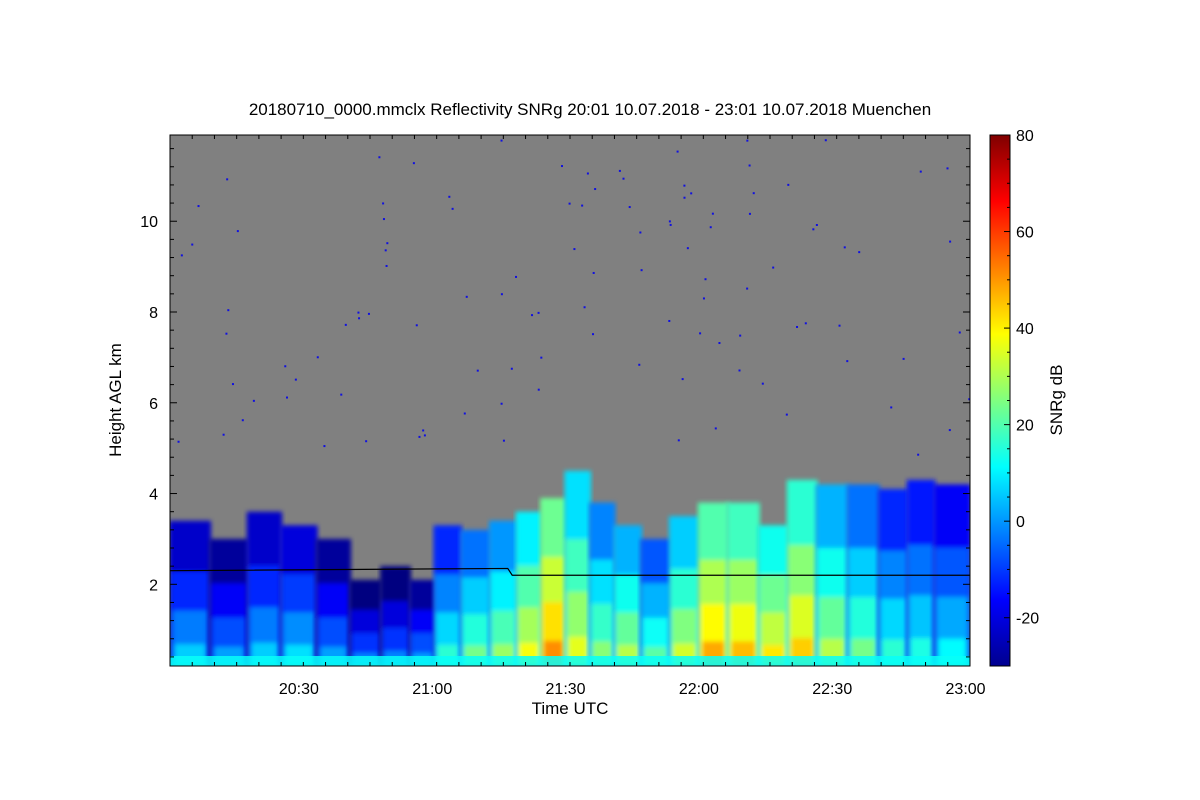 This screenshot has width=1200, height=800. What do you see at coordinates (966, 689) in the screenshot?
I see `x-tick-label: 23:00` at bounding box center [966, 689].